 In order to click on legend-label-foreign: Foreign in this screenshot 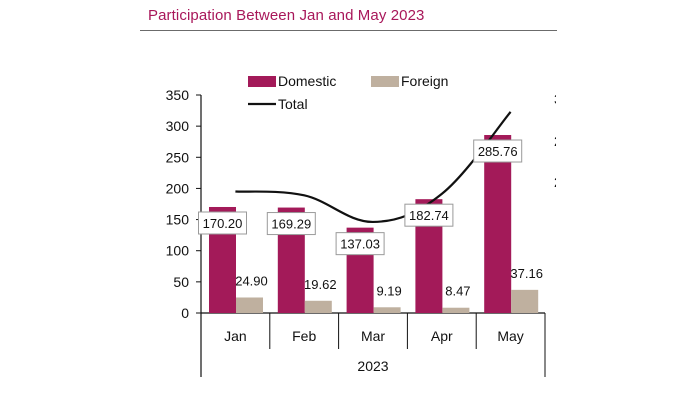, I will do `click(424, 81)`.